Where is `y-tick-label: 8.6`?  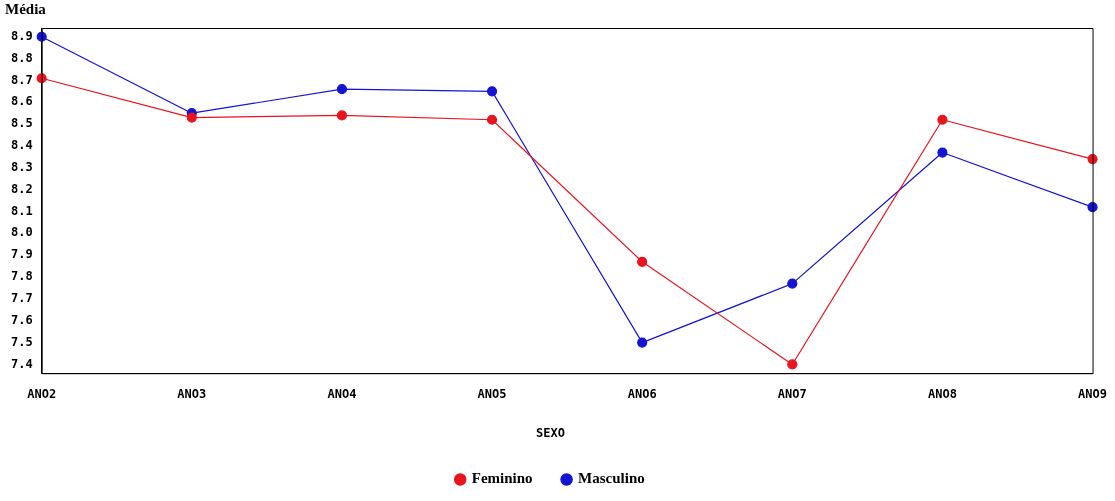 y-tick-label: 8.6 is located at coordinates (21, 101).